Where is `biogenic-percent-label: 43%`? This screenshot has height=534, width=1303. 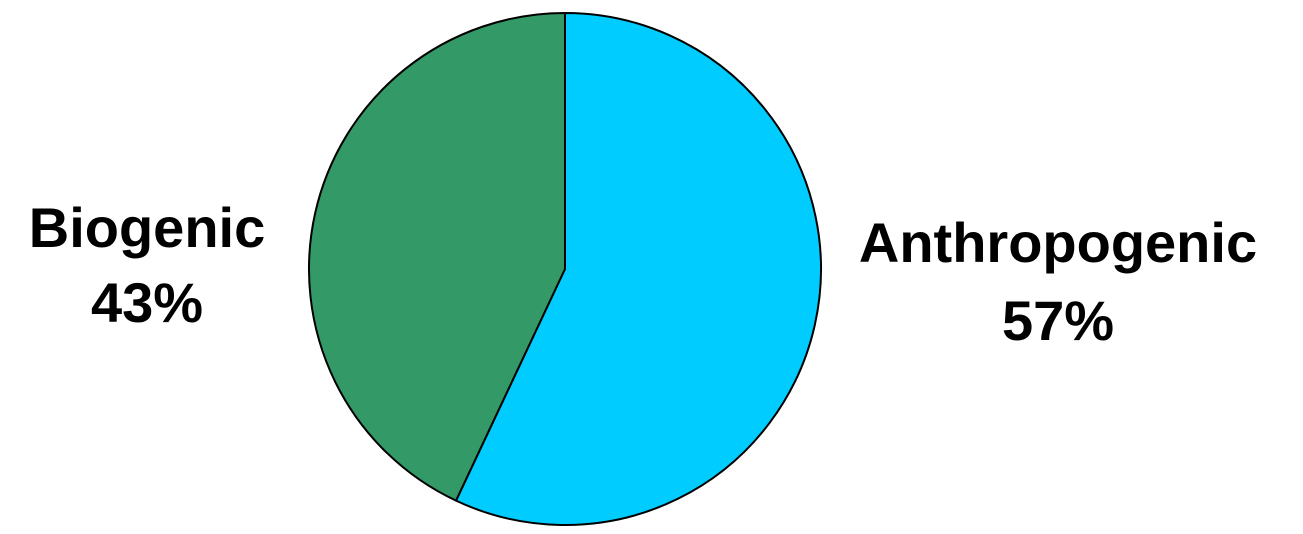 biogenic-percent-label: 43% is located at coordinates (147, 302).